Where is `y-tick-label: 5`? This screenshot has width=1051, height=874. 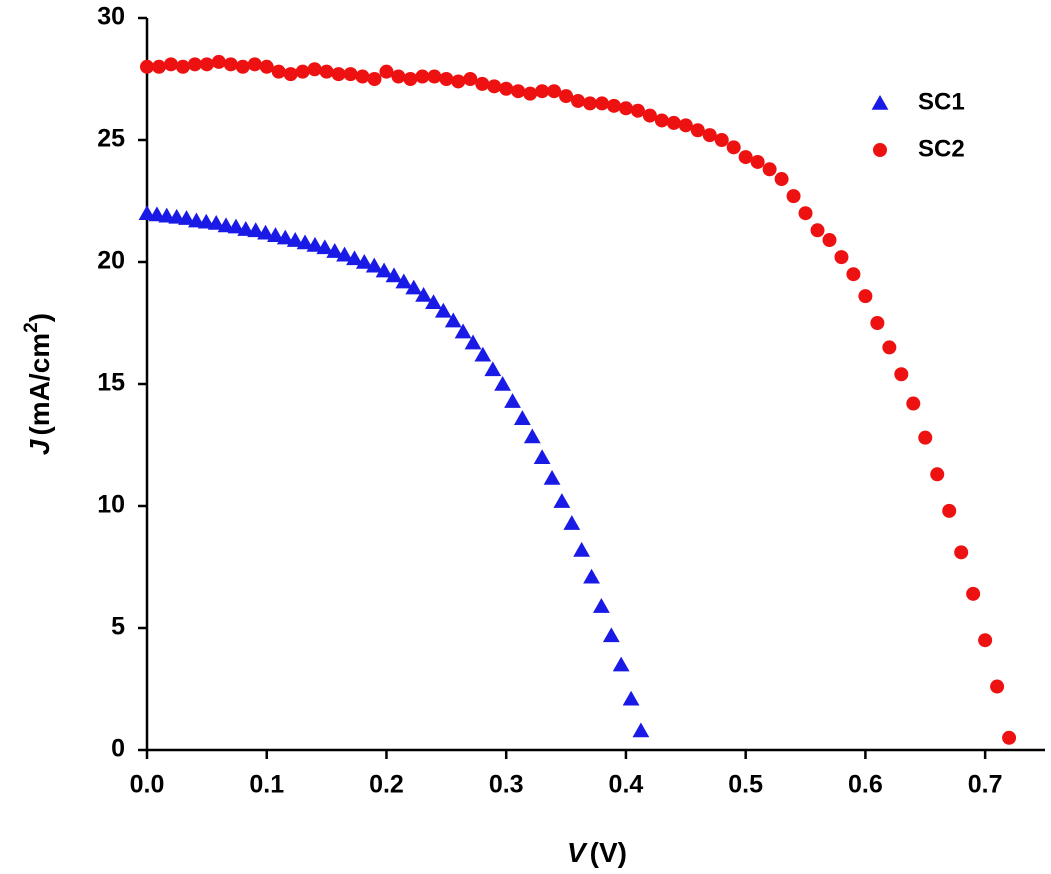
y-tick-label: 5 is located at coordinates (118, 627).